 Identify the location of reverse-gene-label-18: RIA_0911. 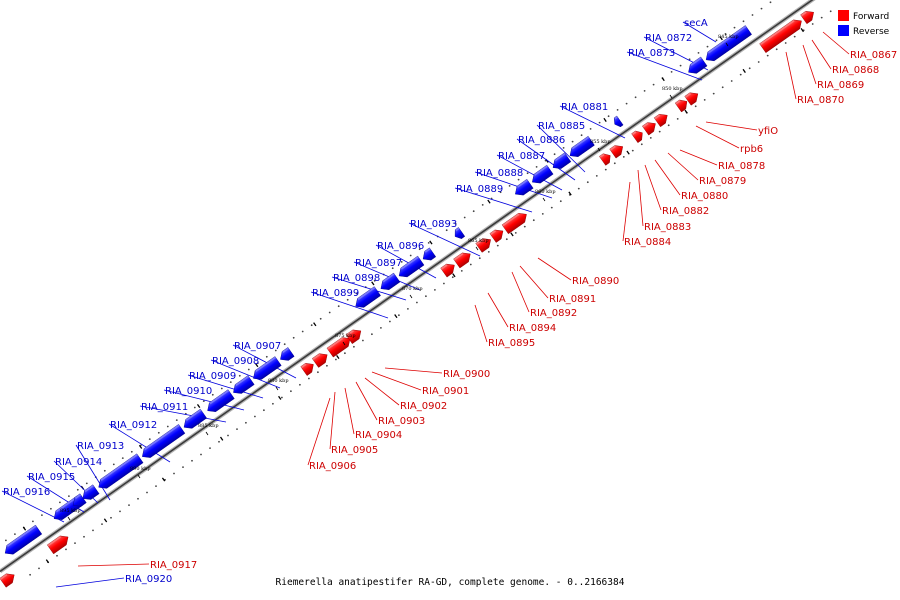
(164, 407).